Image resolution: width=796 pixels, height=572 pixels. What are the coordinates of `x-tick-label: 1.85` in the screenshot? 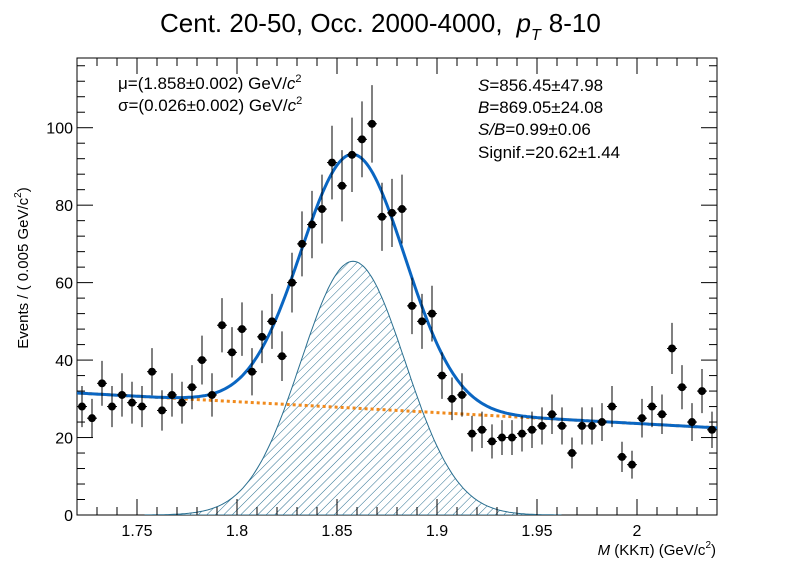 It's located at (336, 531).